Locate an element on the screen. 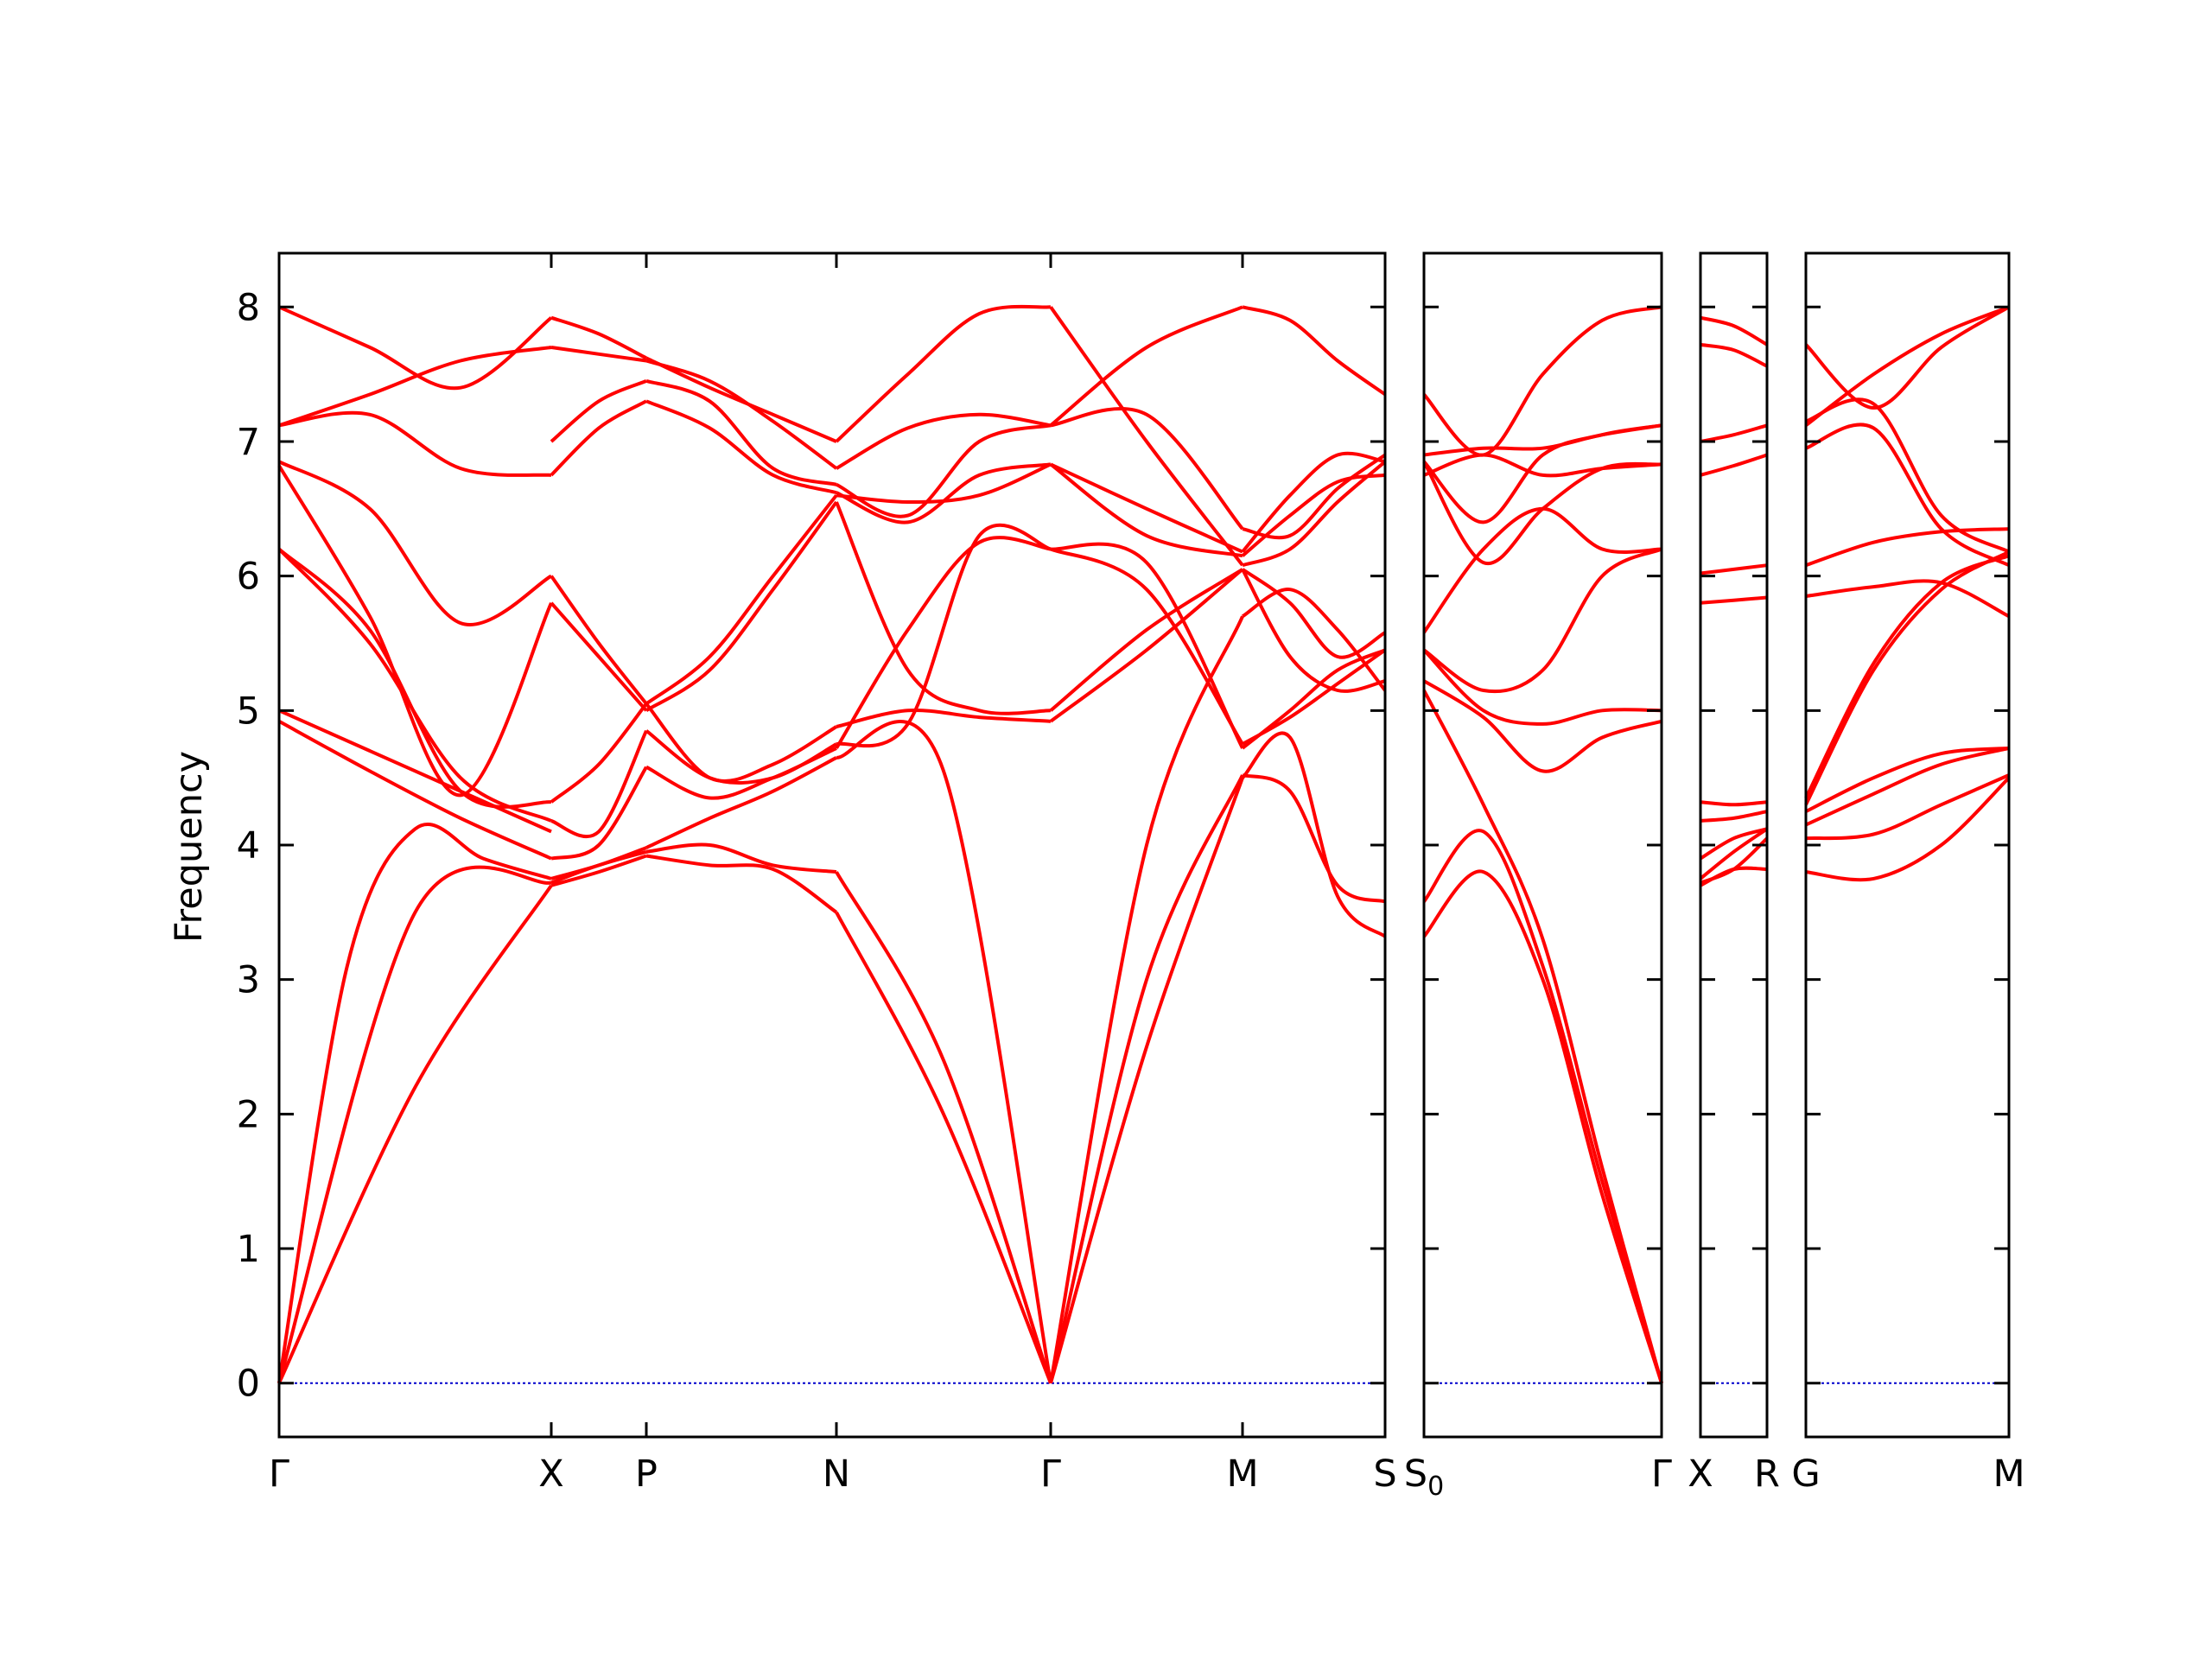 This screenshot has width=2212, height=1659. y-axis-title: Frequency is located at coordinates (189, 847).